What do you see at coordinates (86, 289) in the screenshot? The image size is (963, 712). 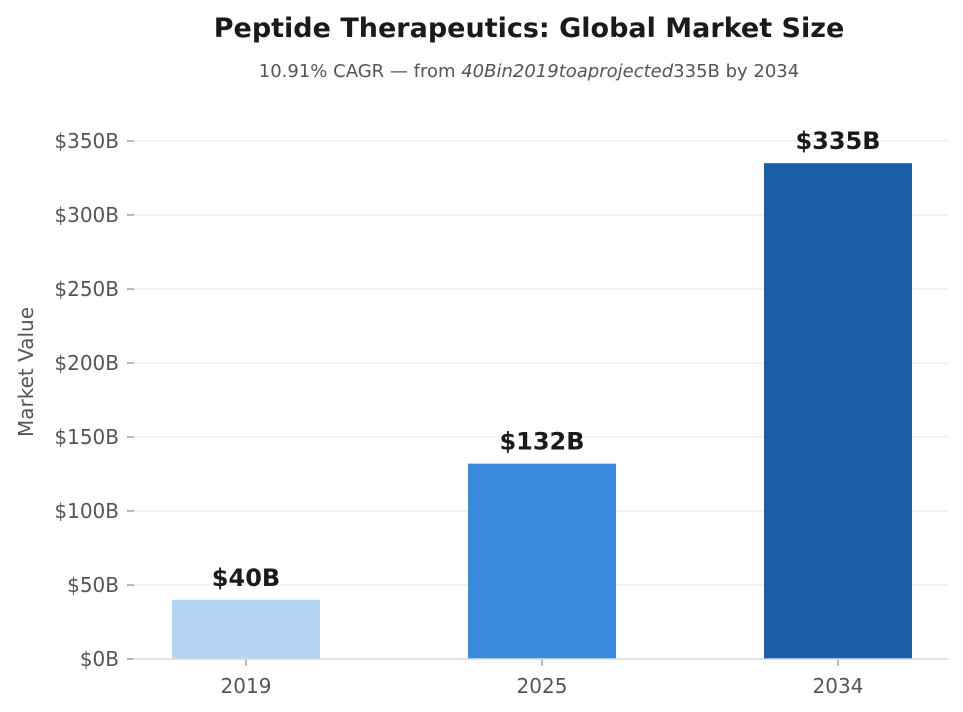 I see `y-tick-label: $250B` at bounding box center [86, 289].